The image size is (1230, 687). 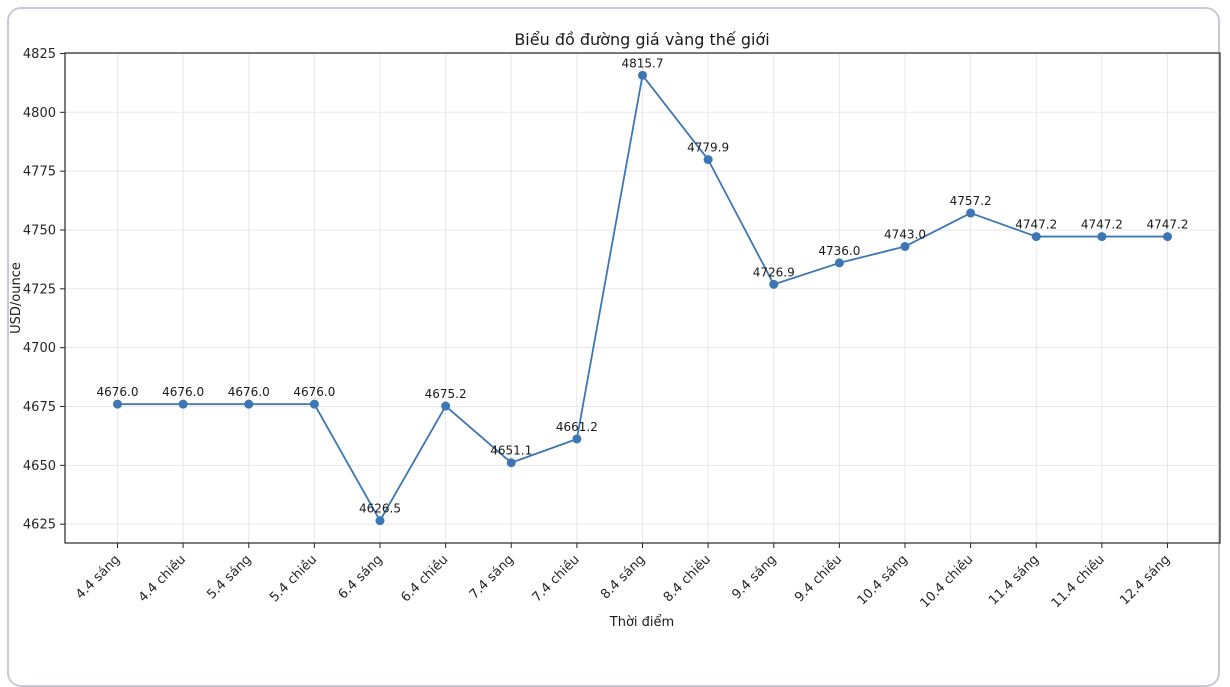 I want to click on x-axis-title: Thời điểm, so click(x=641, y=622).